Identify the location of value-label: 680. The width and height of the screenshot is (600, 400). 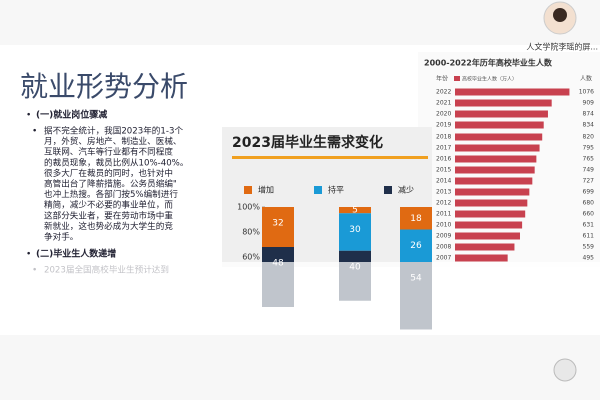
(589, 203).